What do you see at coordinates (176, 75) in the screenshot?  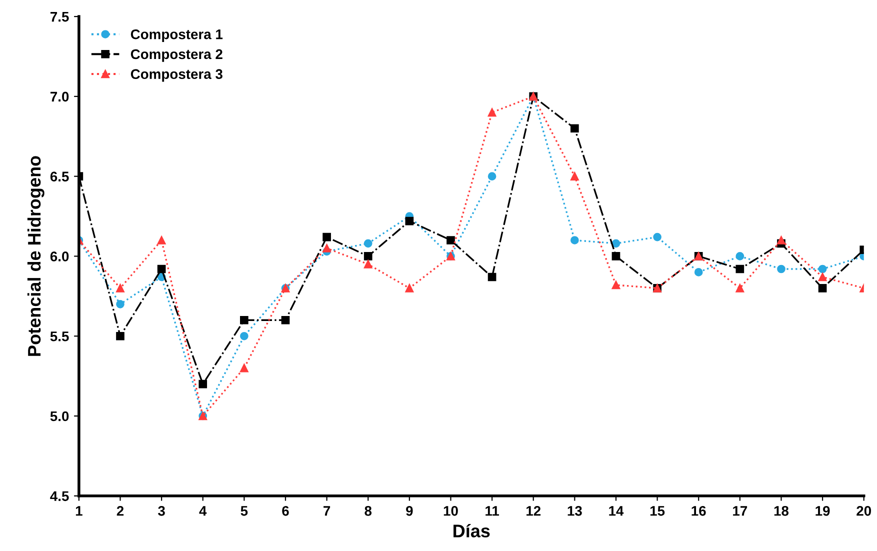 I see `legend-label: Compostera 3` at bounding box center [176, 75].